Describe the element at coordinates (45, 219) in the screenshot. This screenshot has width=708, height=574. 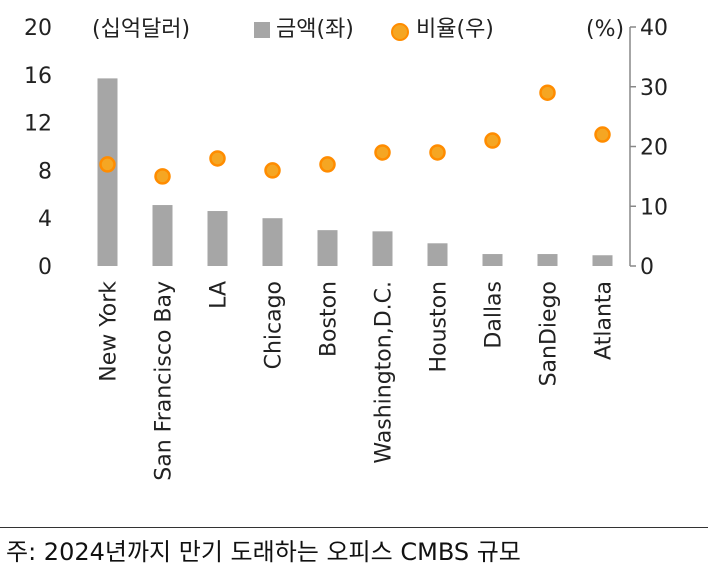
I see `left-tick-label: 4` at that location.